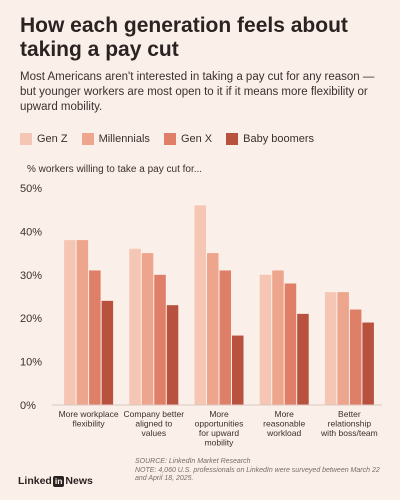  I want to click on y-tick-label: 20%, so click(31, 319).